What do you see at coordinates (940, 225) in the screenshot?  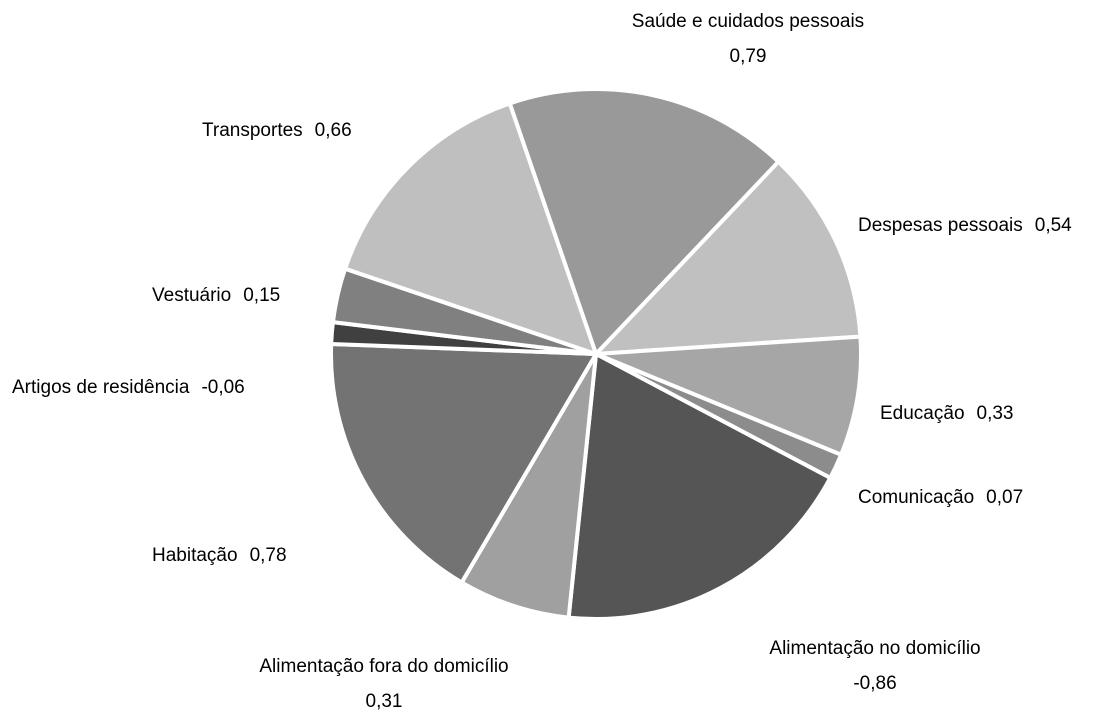 I see `category-label: Despesas pessoais` at bounding box center [940, 225].